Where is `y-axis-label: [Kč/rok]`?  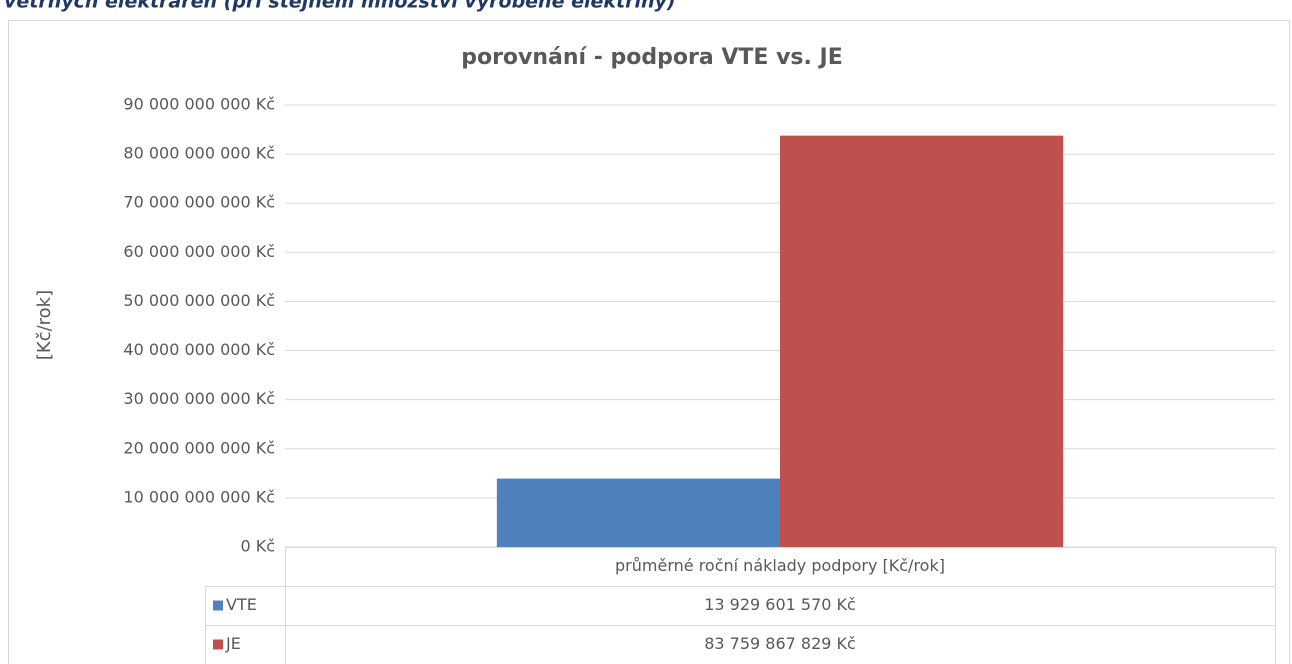 y-axis-label: [Kč/rok] is located at coordinates (44, 325).